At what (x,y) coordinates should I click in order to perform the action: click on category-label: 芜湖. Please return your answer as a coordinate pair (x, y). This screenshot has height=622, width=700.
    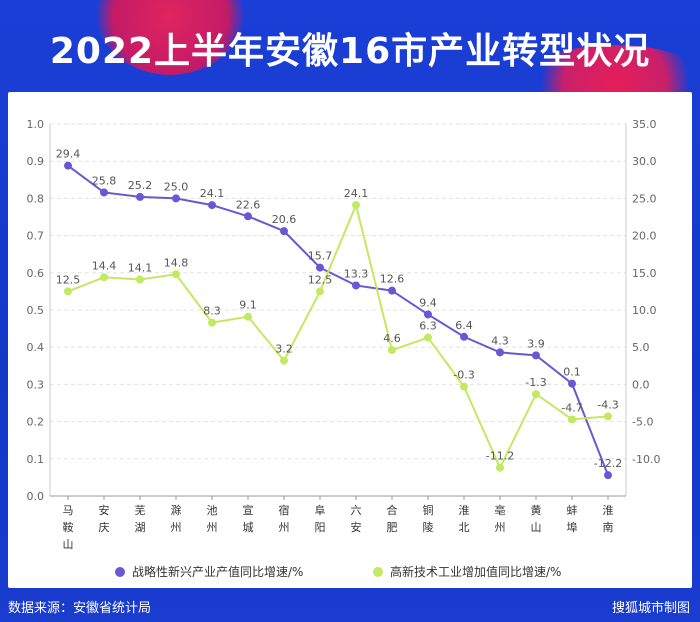
    Looking at the image, I should click on (140, 518).